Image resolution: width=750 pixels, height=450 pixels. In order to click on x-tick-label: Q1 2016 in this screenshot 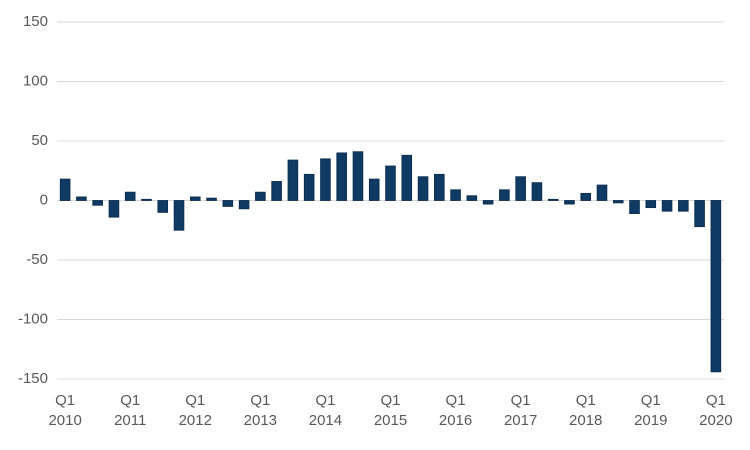, I will do `click(455, 410)`.